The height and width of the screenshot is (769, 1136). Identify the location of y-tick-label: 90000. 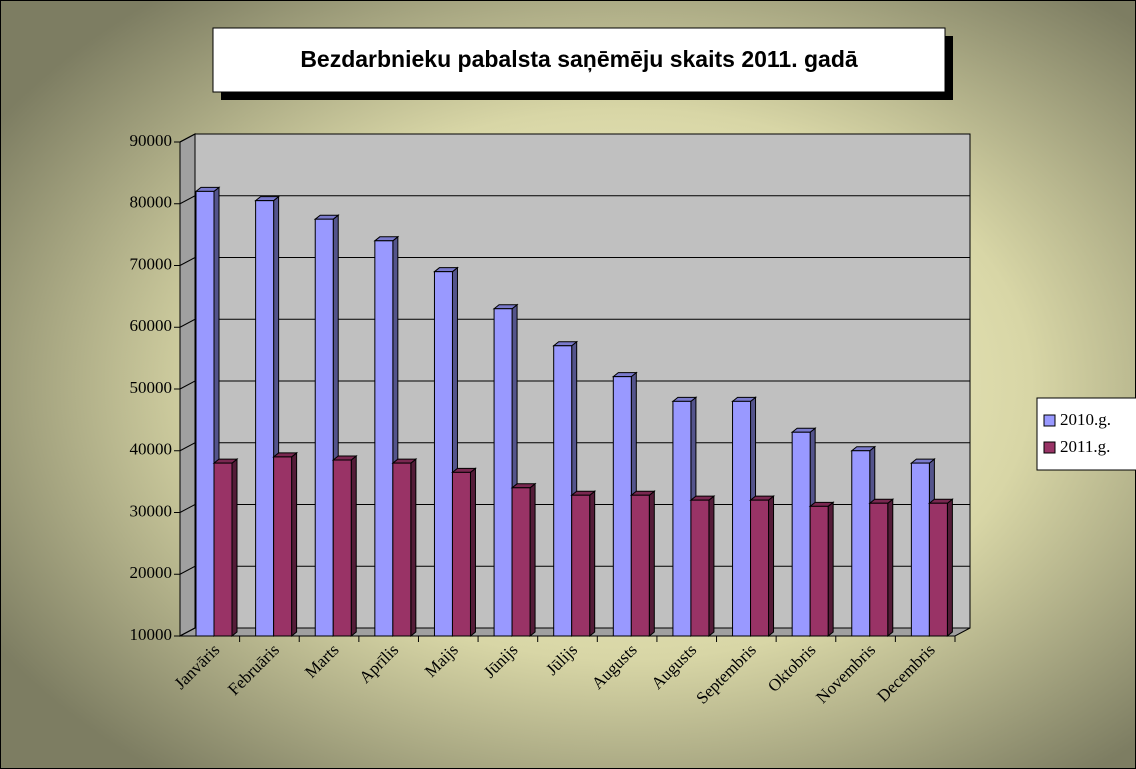
(151, 140).